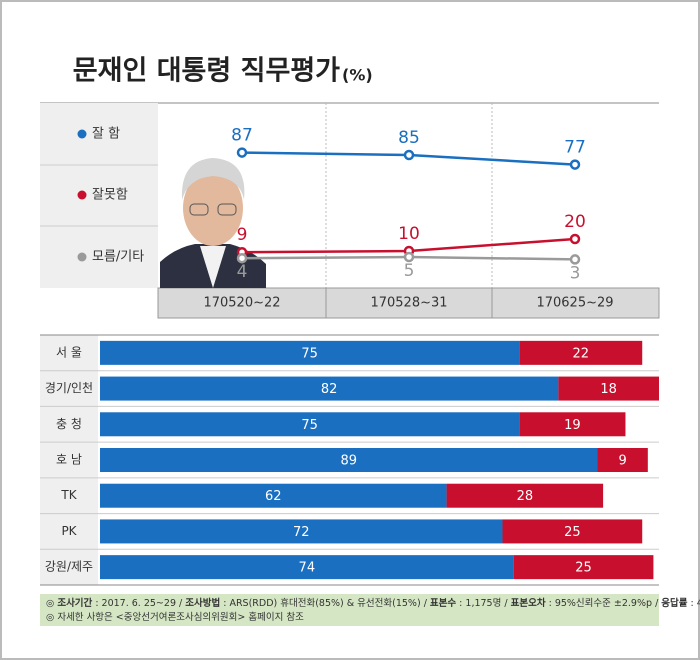 The image size is (700, 660). I want to click on data-label: 82, so click(329, 389).